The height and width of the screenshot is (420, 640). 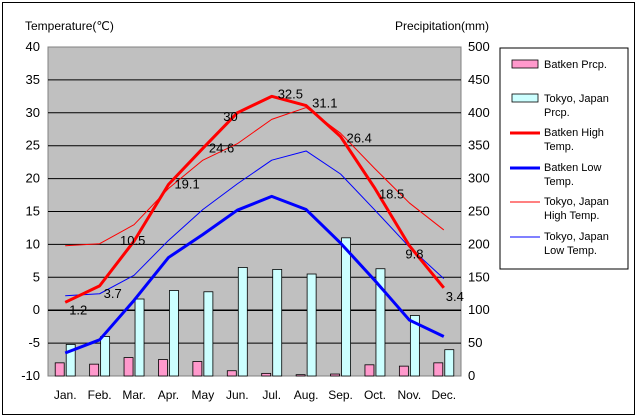 What do you see at coordinates (479, 46) in the screenshot?
I see `right-tick-label: 500` at bounding box center [479, 46].